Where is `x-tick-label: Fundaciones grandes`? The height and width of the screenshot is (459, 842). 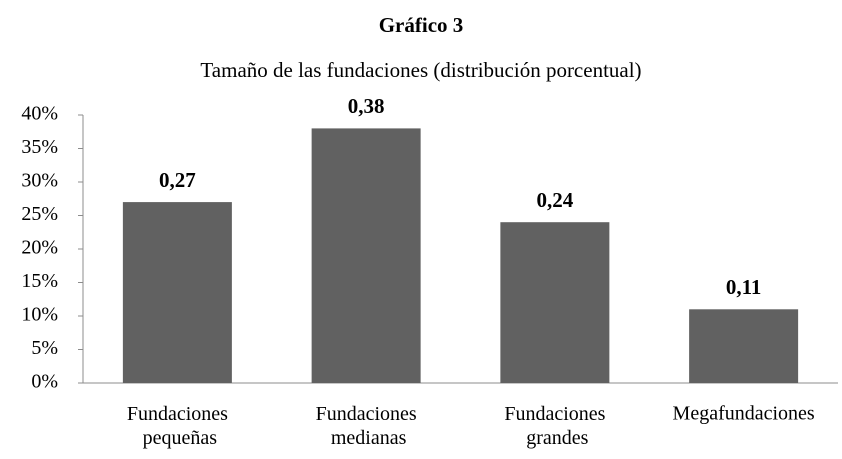
x-tick-label: Fundaciones grandes is located at coordinates (554, 426).